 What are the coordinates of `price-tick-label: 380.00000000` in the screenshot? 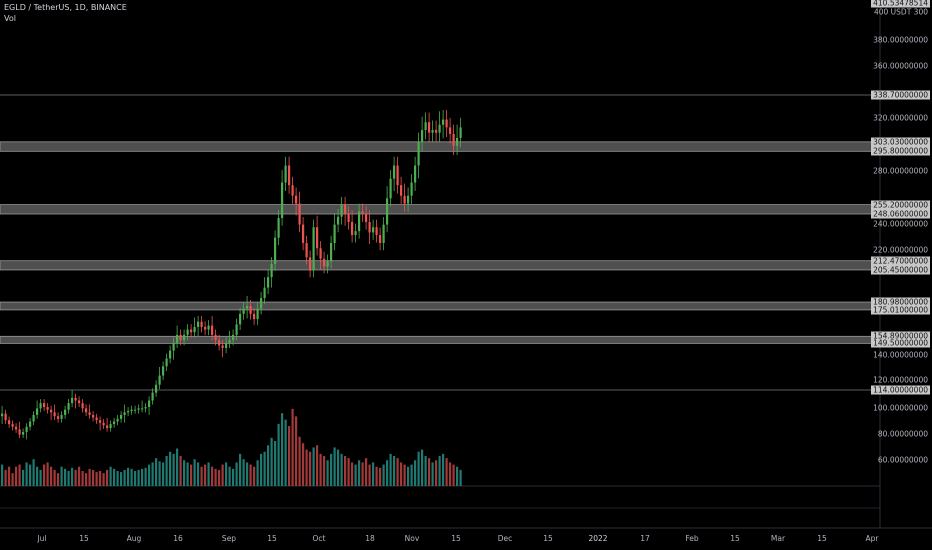 It's located at (900, 40).